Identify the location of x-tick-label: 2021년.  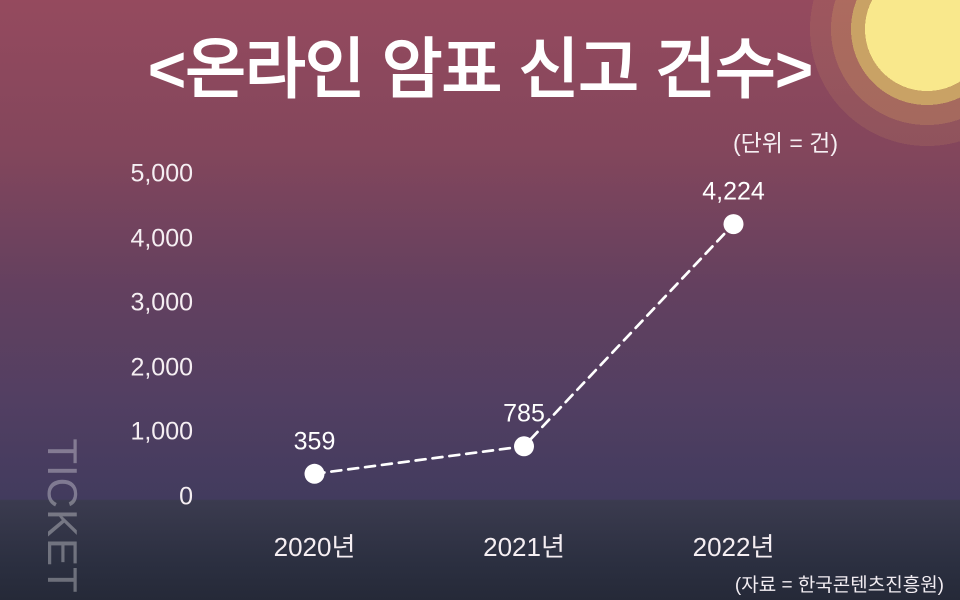
(524, 547).